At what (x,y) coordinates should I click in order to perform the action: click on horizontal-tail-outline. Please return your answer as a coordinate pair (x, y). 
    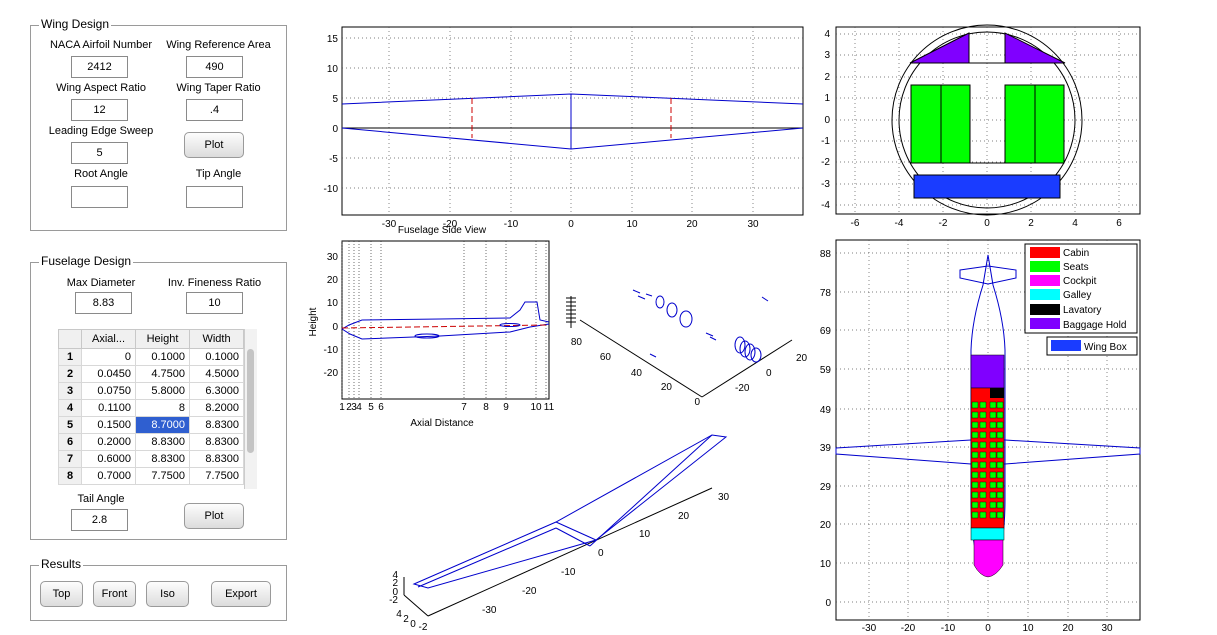
    Looking at the image, I should click on (988, 275).